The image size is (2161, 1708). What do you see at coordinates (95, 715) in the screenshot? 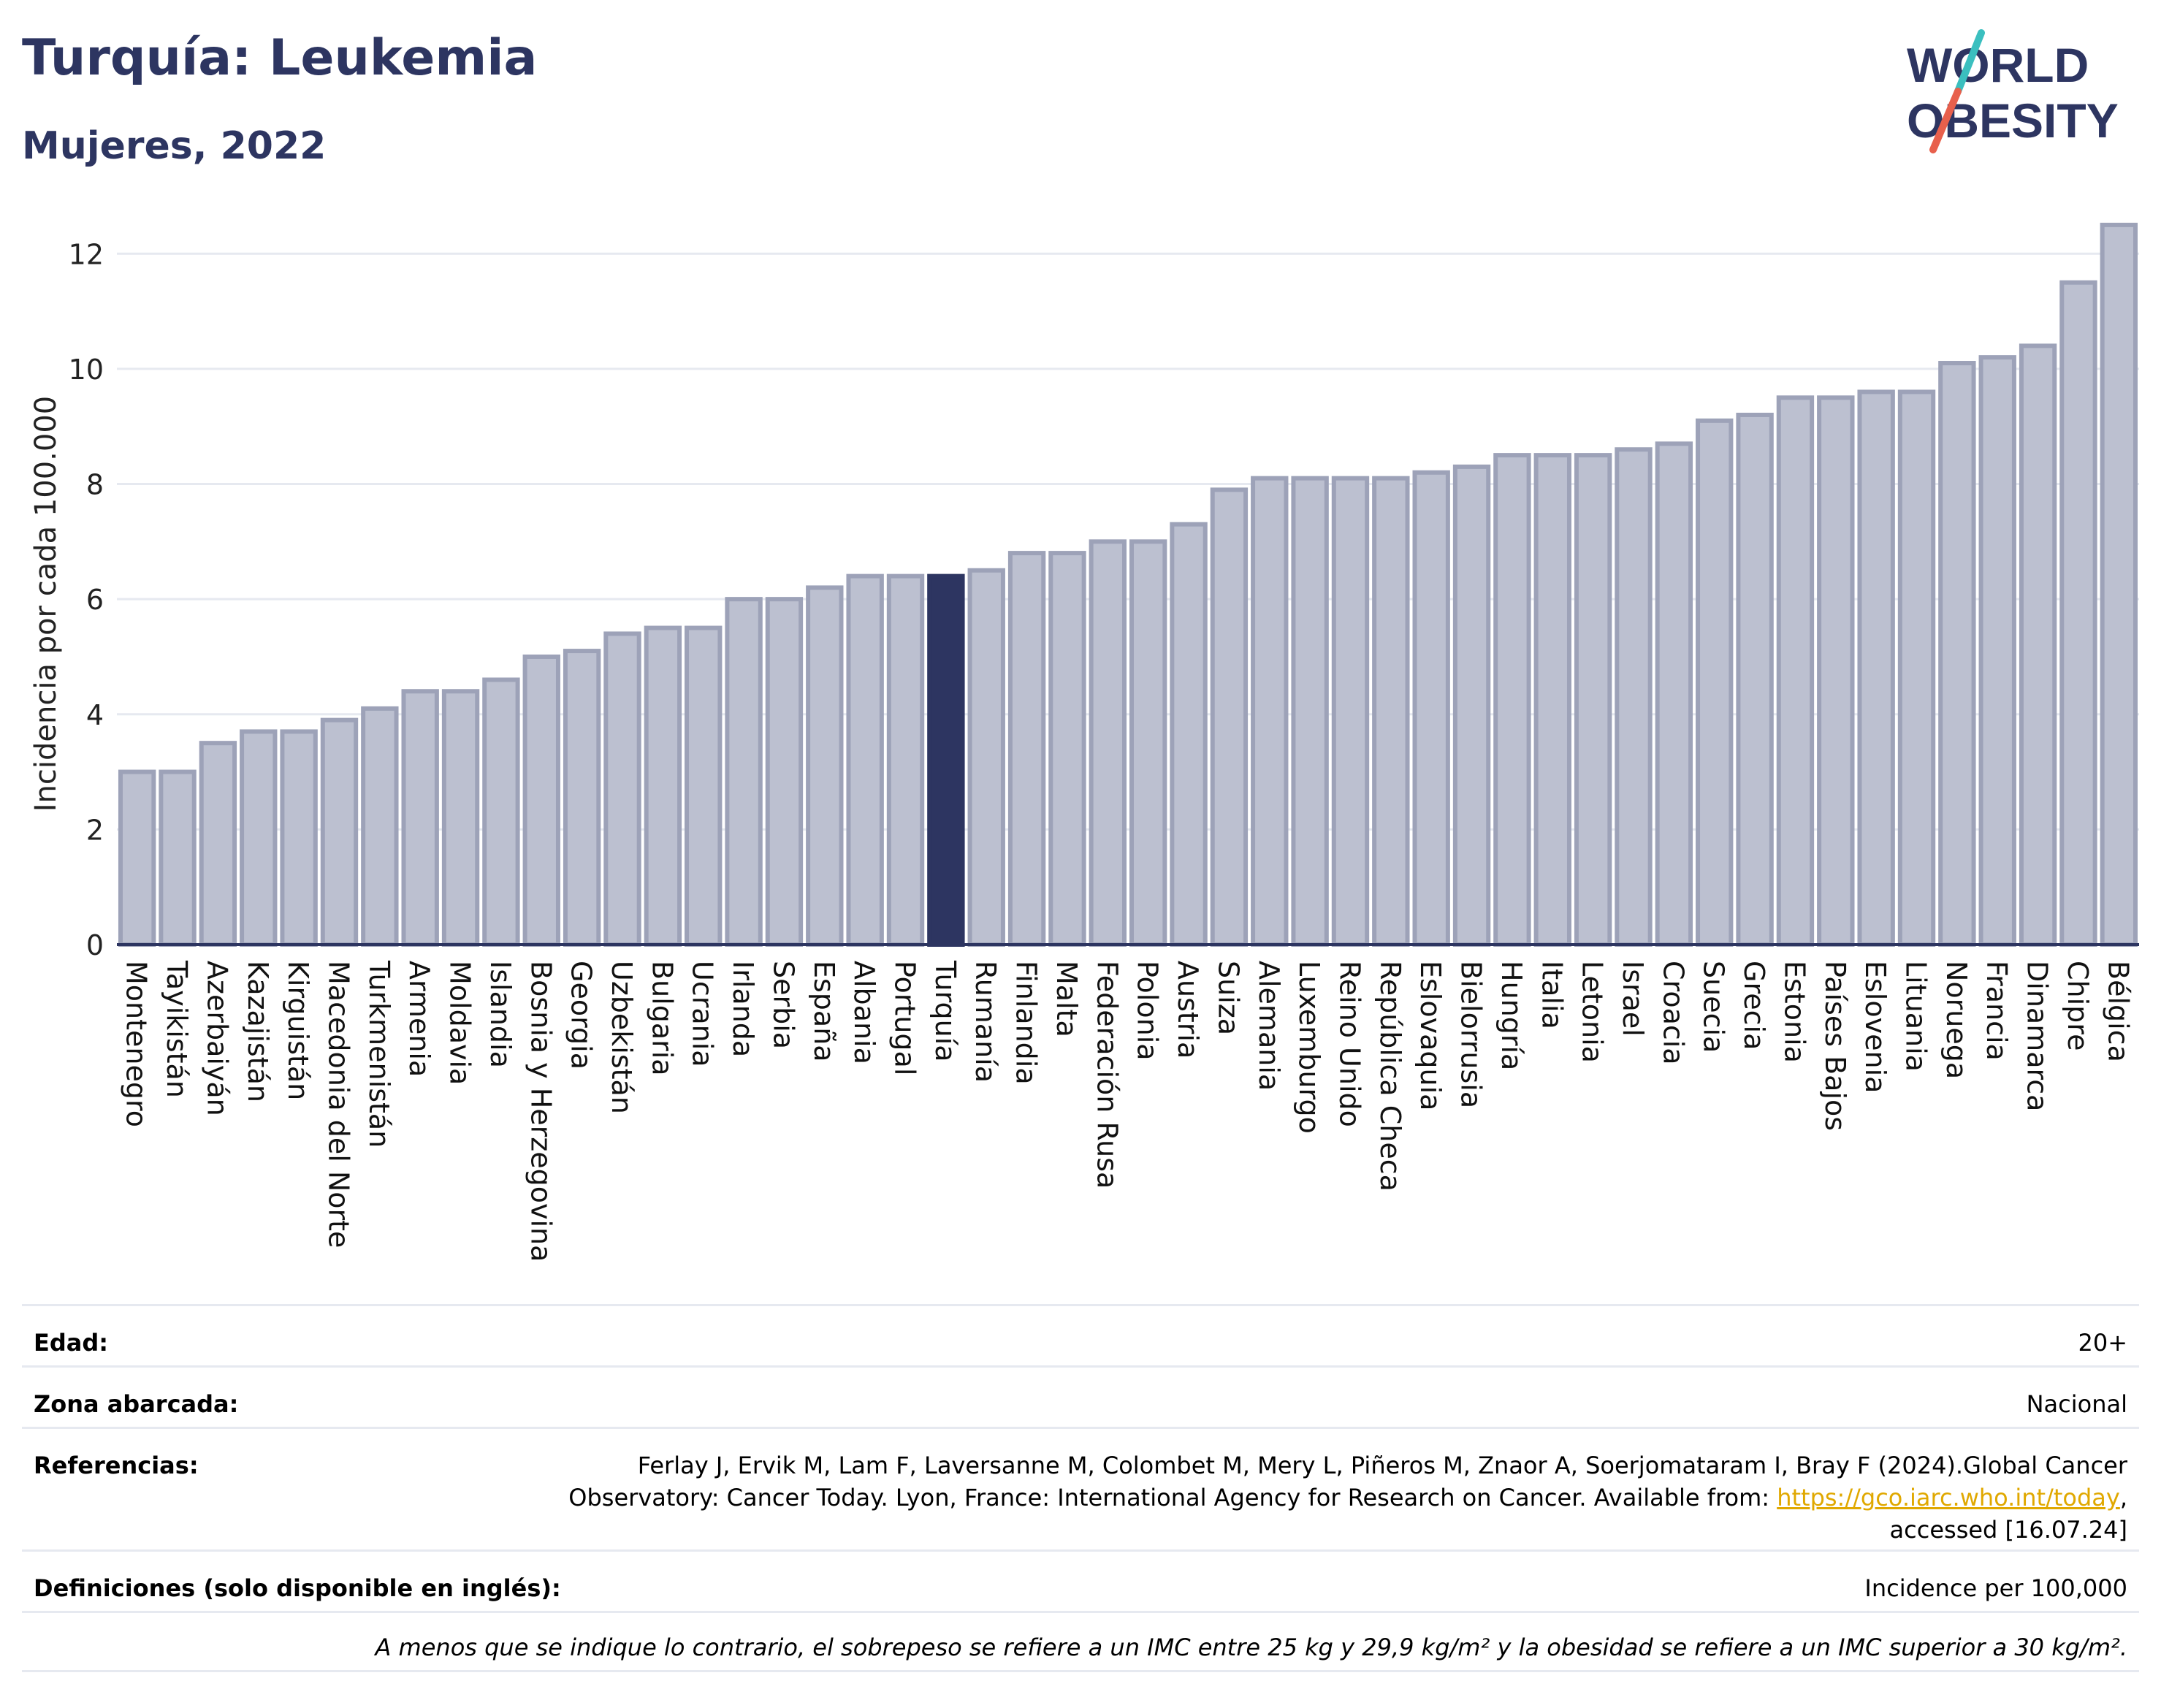
I see `y-tick-label: 4` at bounding box center [95, 715].